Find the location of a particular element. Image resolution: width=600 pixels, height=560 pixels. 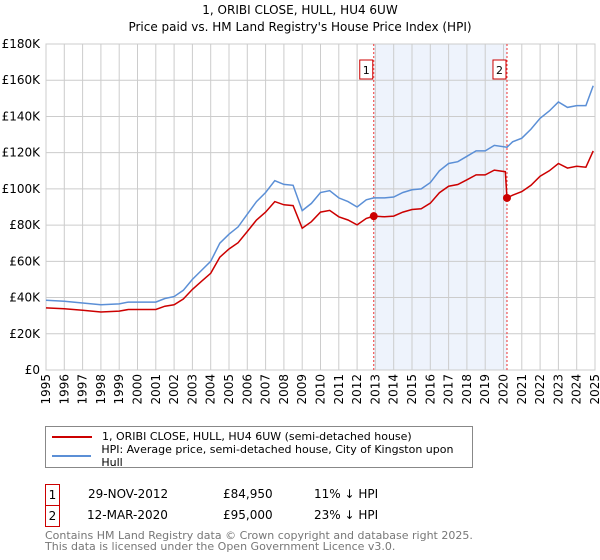

x-tick-label: 1995 is located at coordinates (46, 389).